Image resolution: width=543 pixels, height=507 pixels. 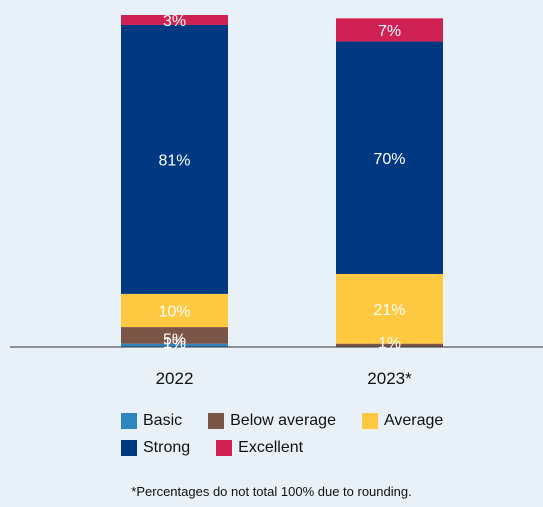 What do you see at coordinates (283, 420) in the screenshot?
I see `legend-label: Below average` at bounding box center [283, 420].